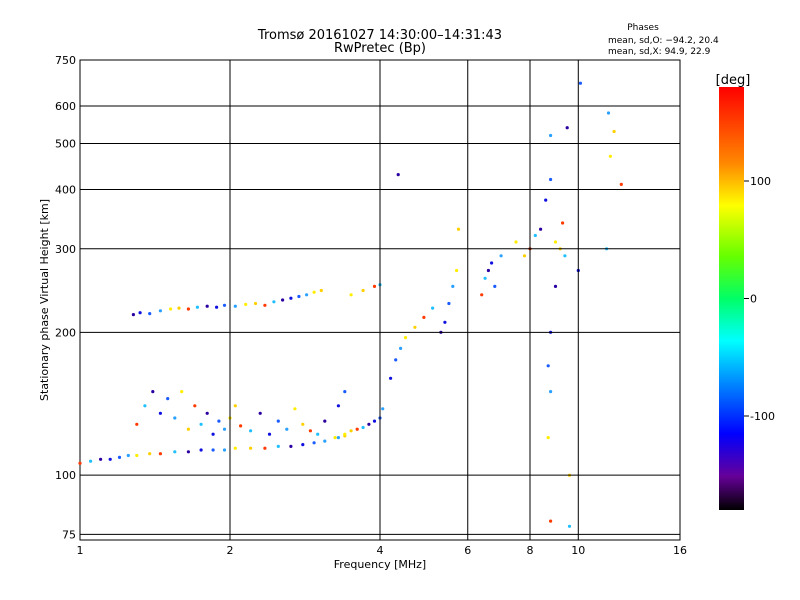  What do you see at coordinates (663, 41) in the screenshot?
I see `phases-o-stats: mean, sd,O: −94.2, 20.4` at bounding box center [663, 41].